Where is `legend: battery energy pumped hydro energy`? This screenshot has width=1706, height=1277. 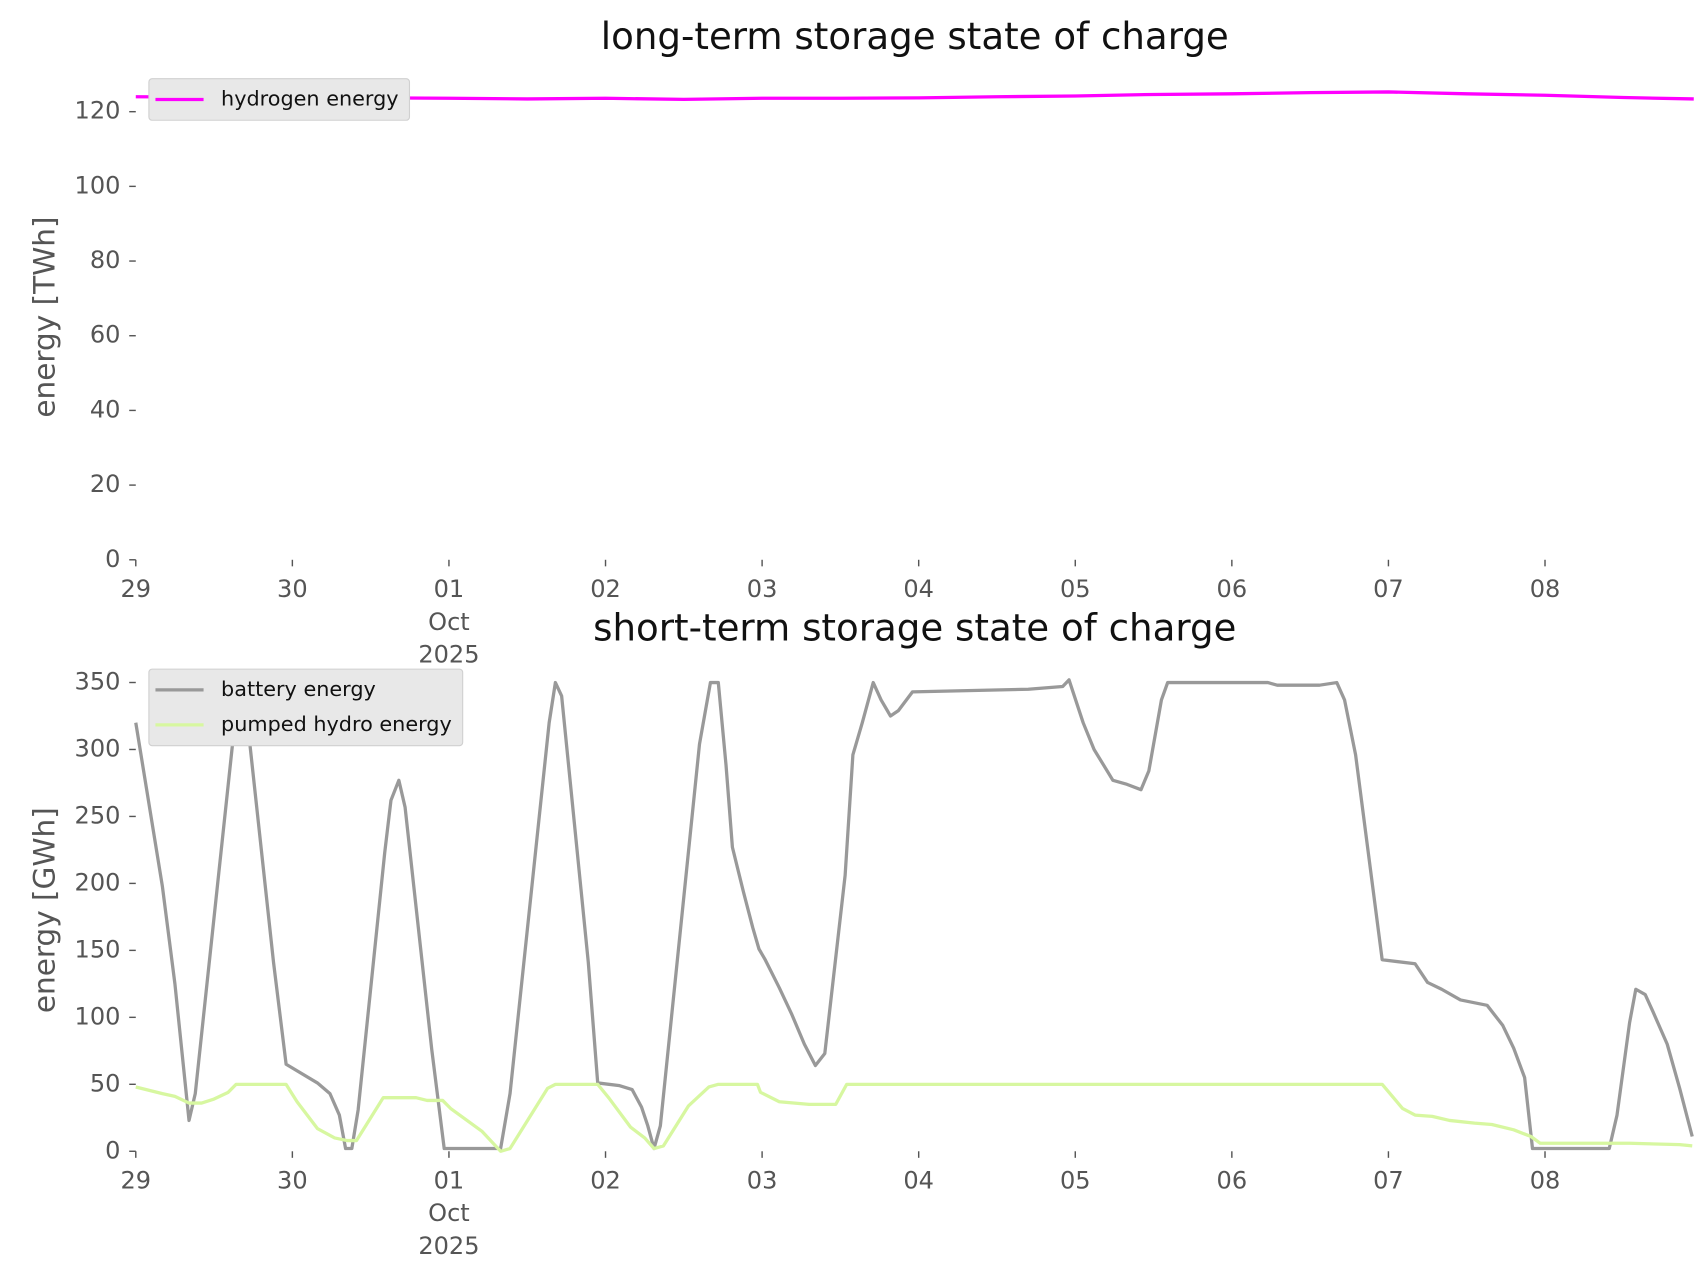 legend: battery energy pumped hydro energy is located at coordinates (306, 707).